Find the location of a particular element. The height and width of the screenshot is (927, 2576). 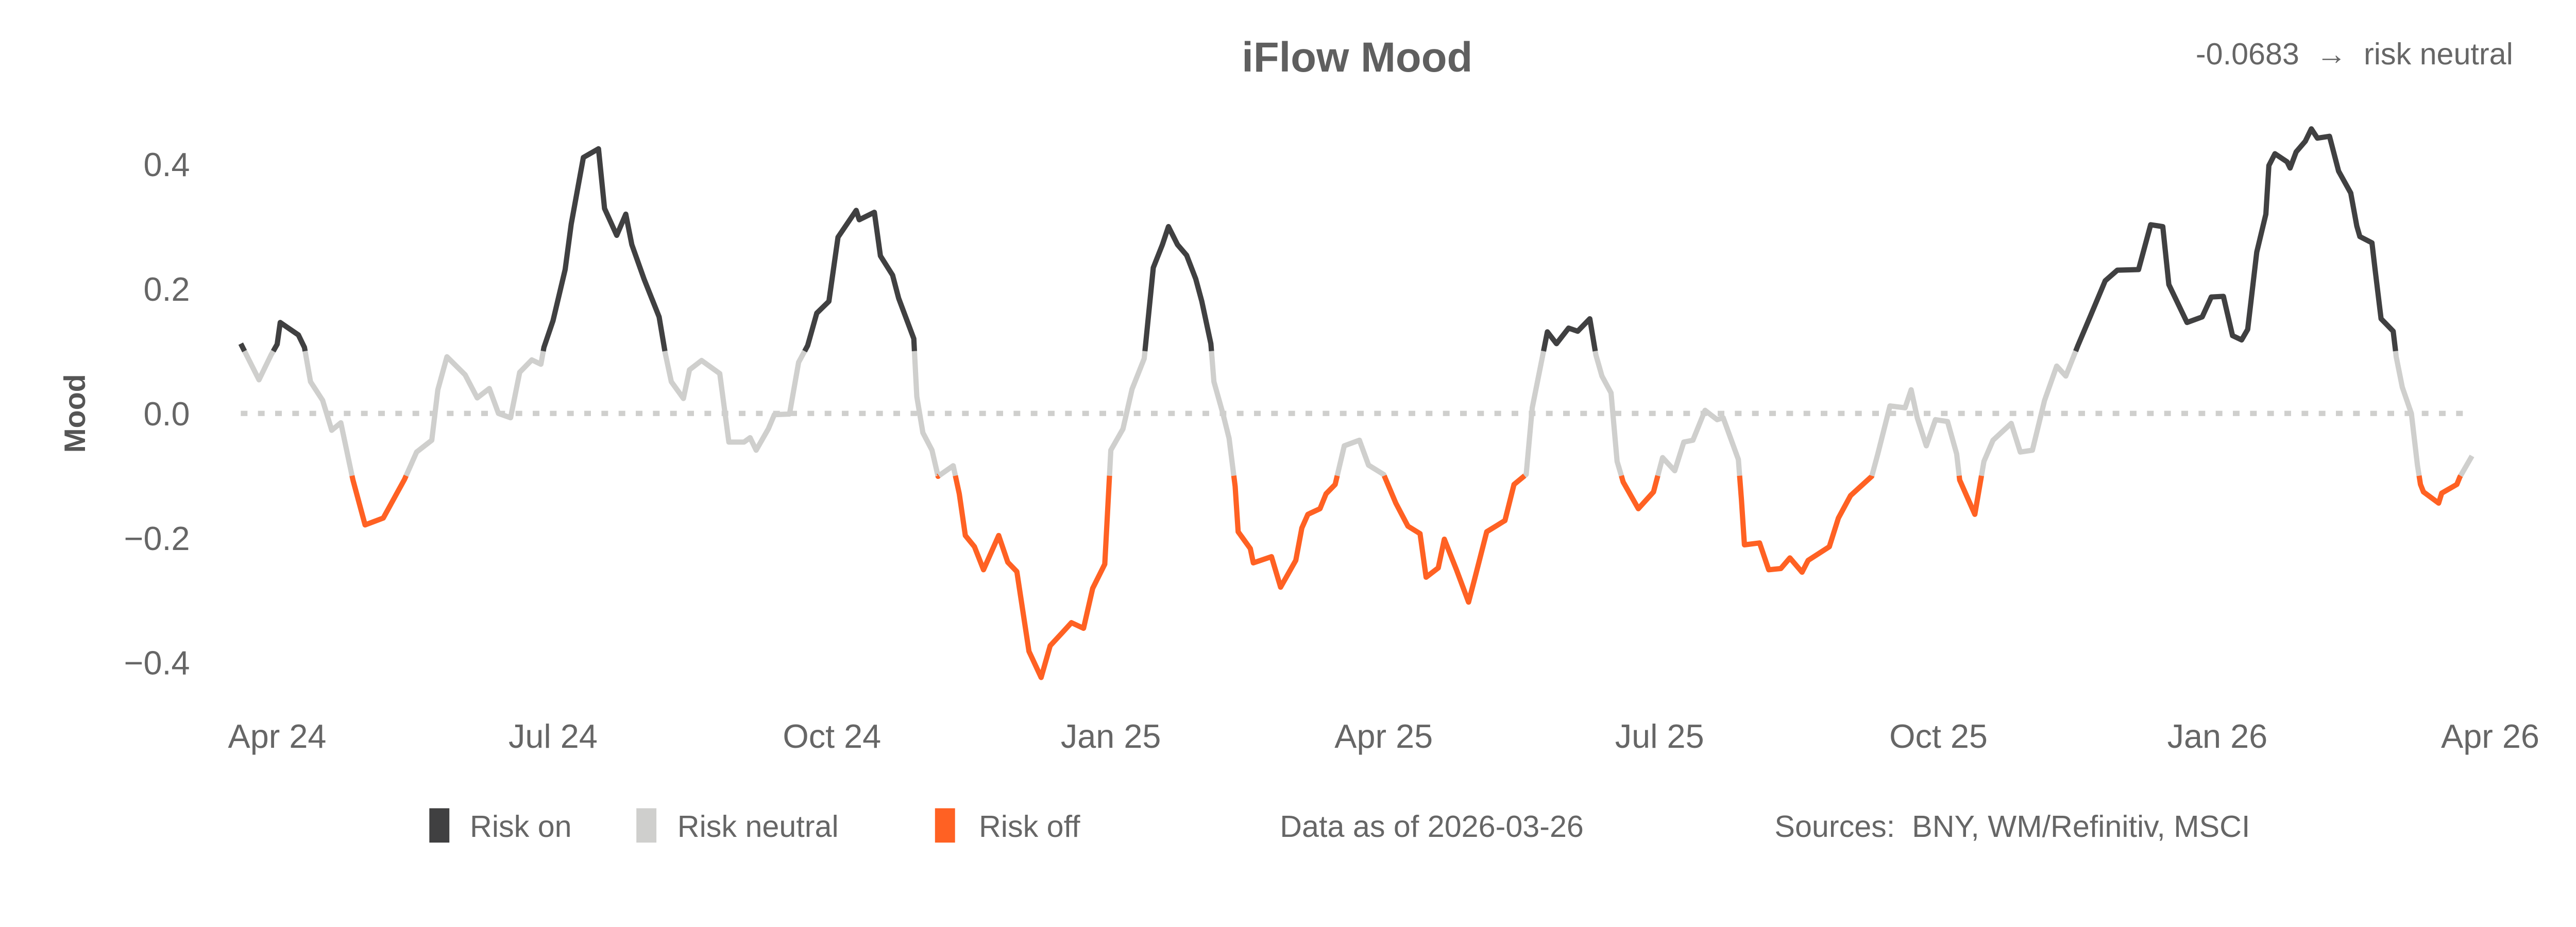

legend-item-risk-off: Risk off is located at coordinates (1007, 826).